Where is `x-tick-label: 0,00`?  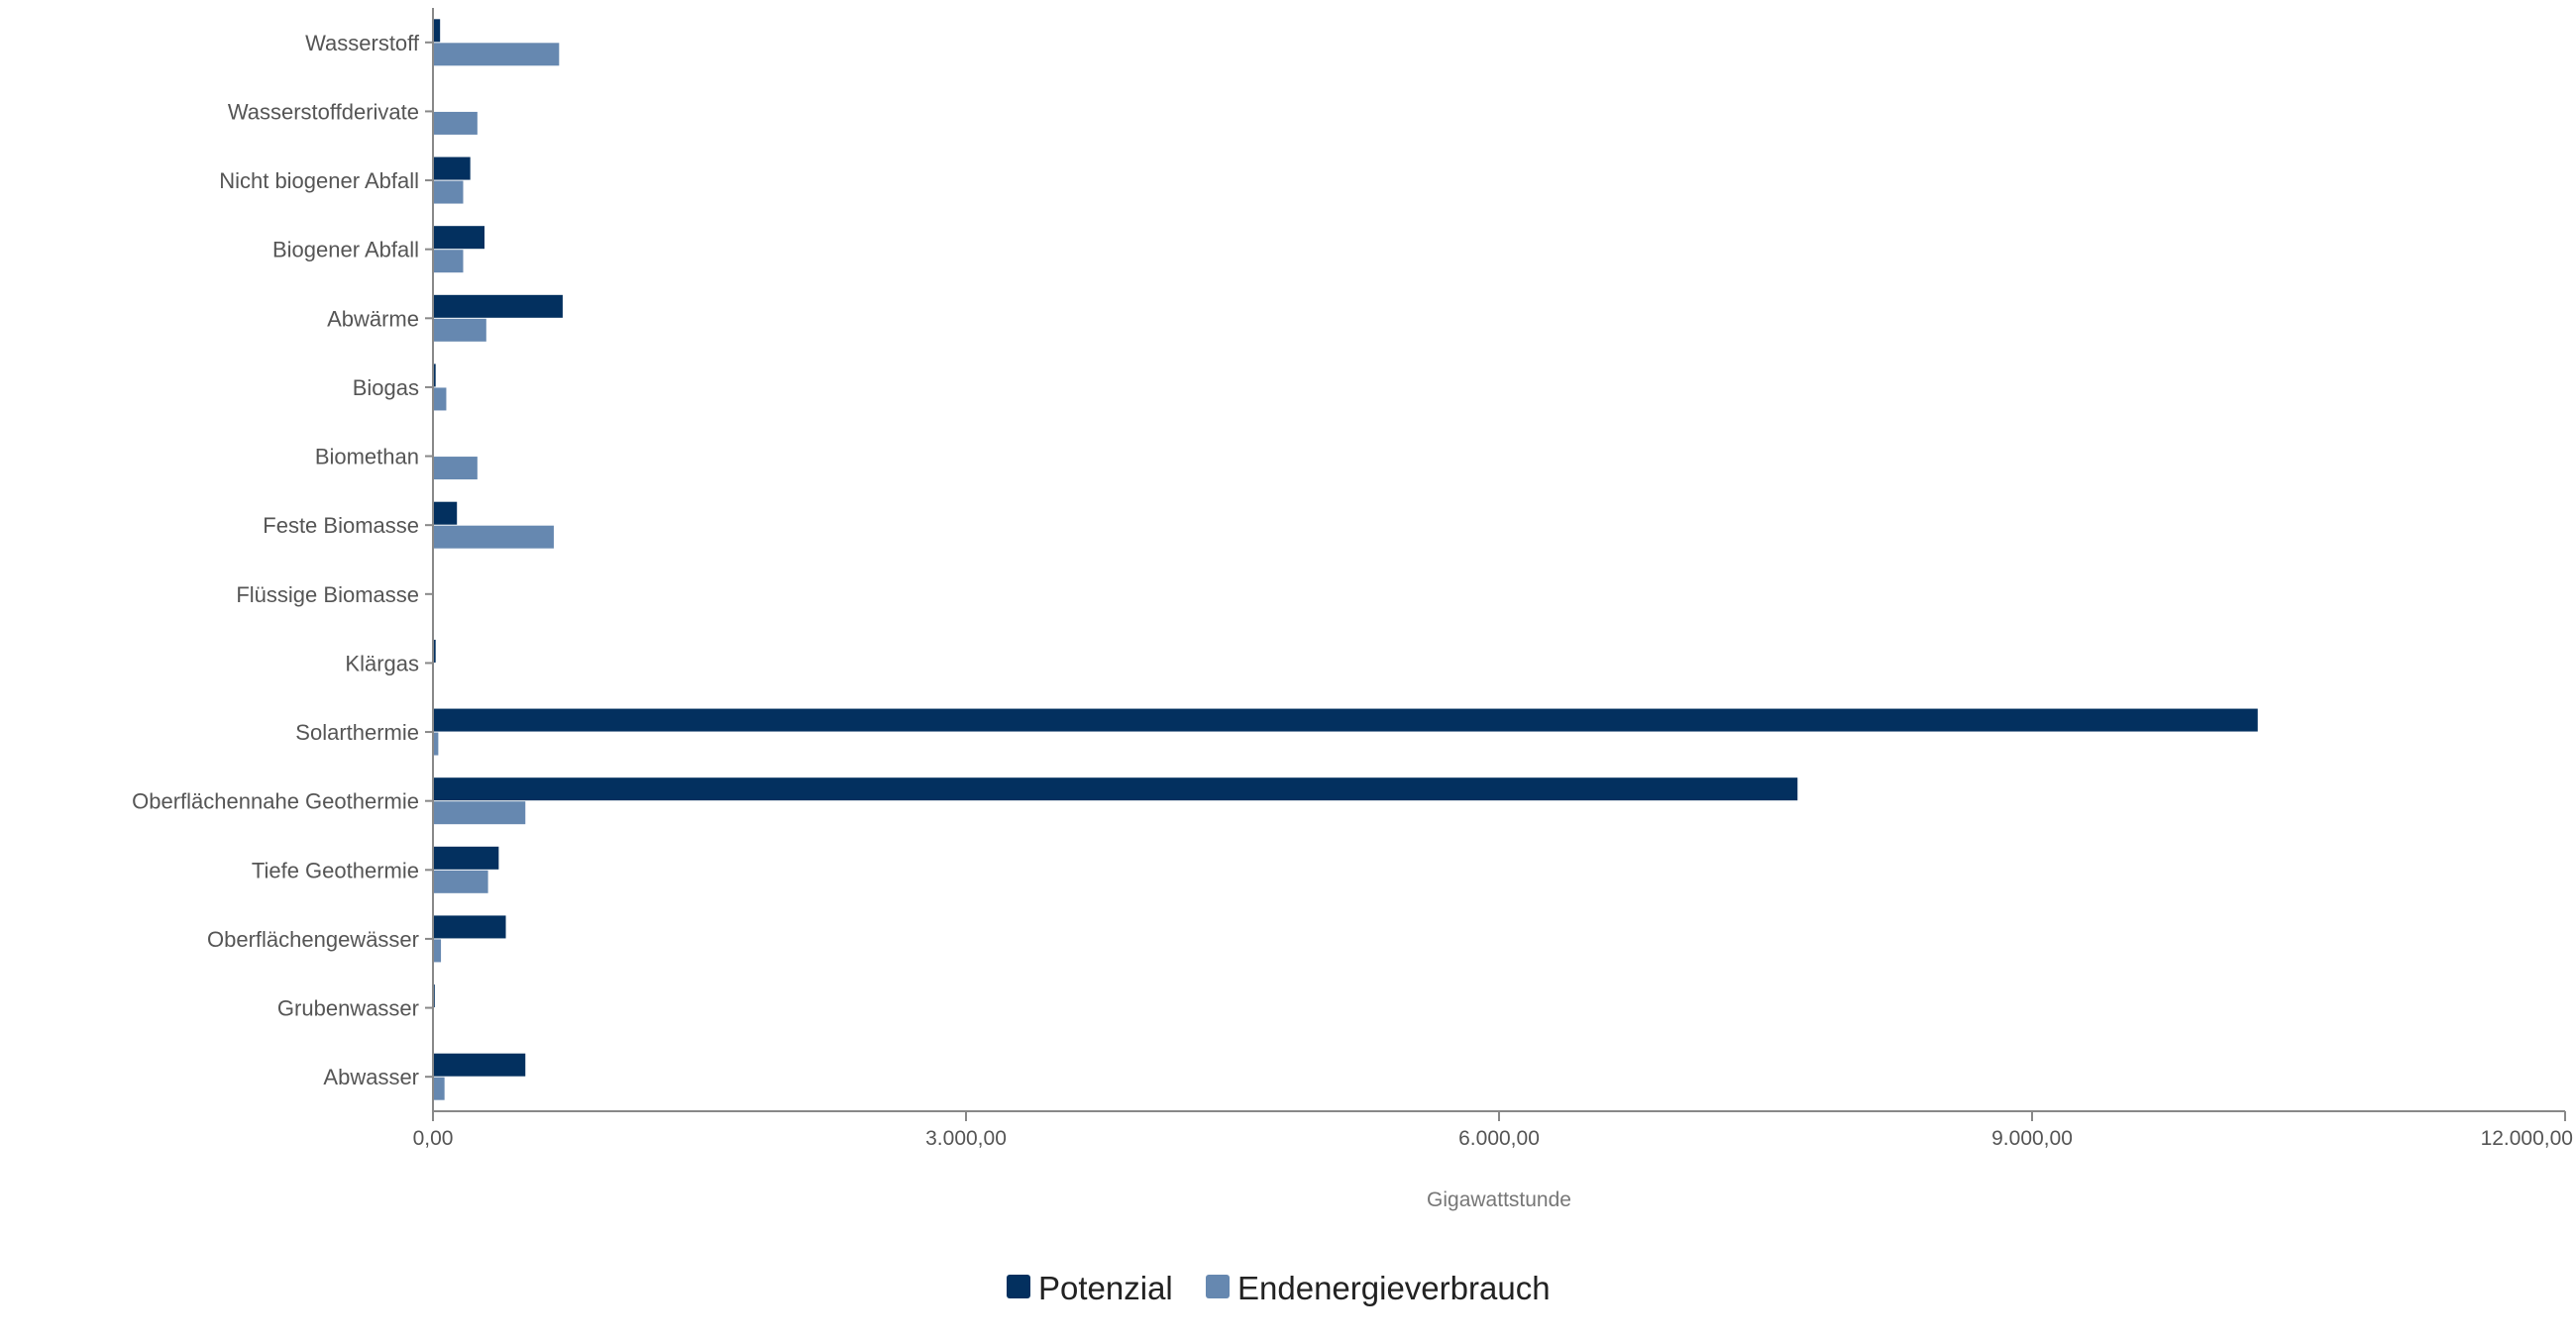
x-tick-label: 0,00 is located at coordinates (433, 1138).